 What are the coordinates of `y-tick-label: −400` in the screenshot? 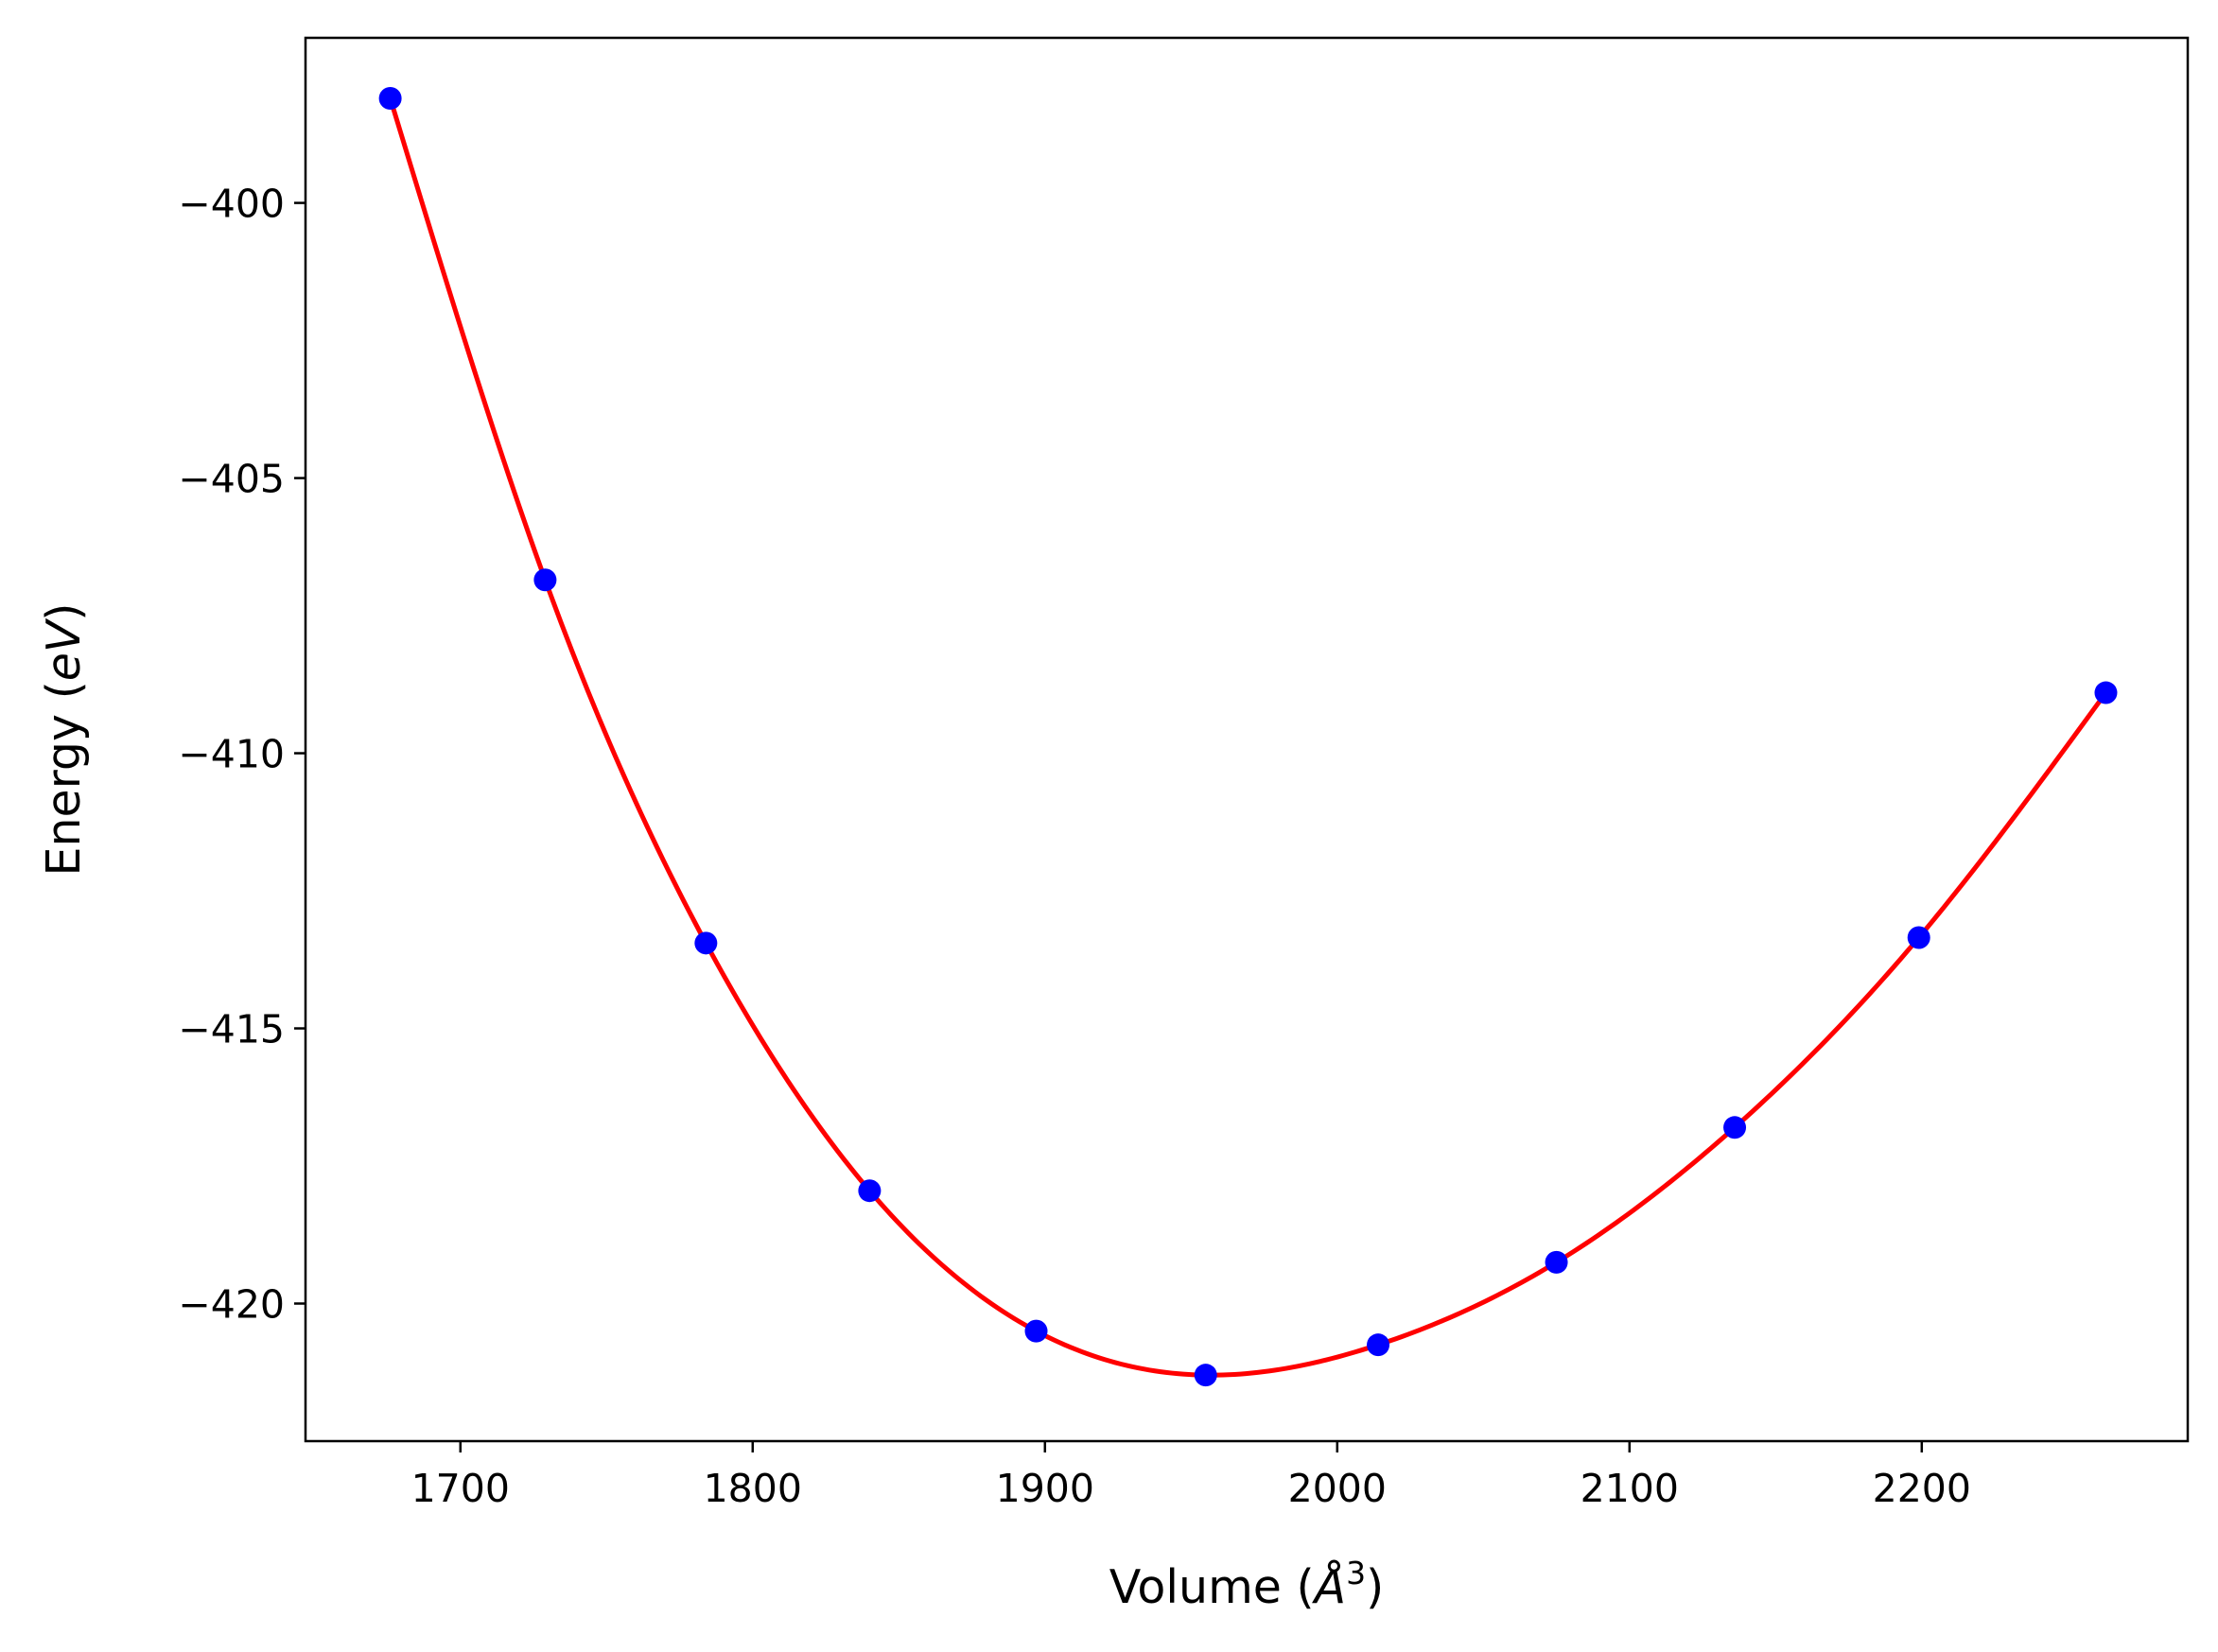 It's located at (231, 205).